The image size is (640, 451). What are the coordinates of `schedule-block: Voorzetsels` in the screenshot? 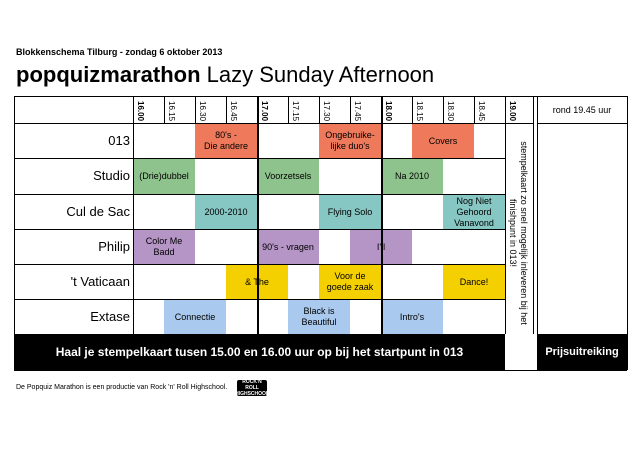 It's located at (288, 176).